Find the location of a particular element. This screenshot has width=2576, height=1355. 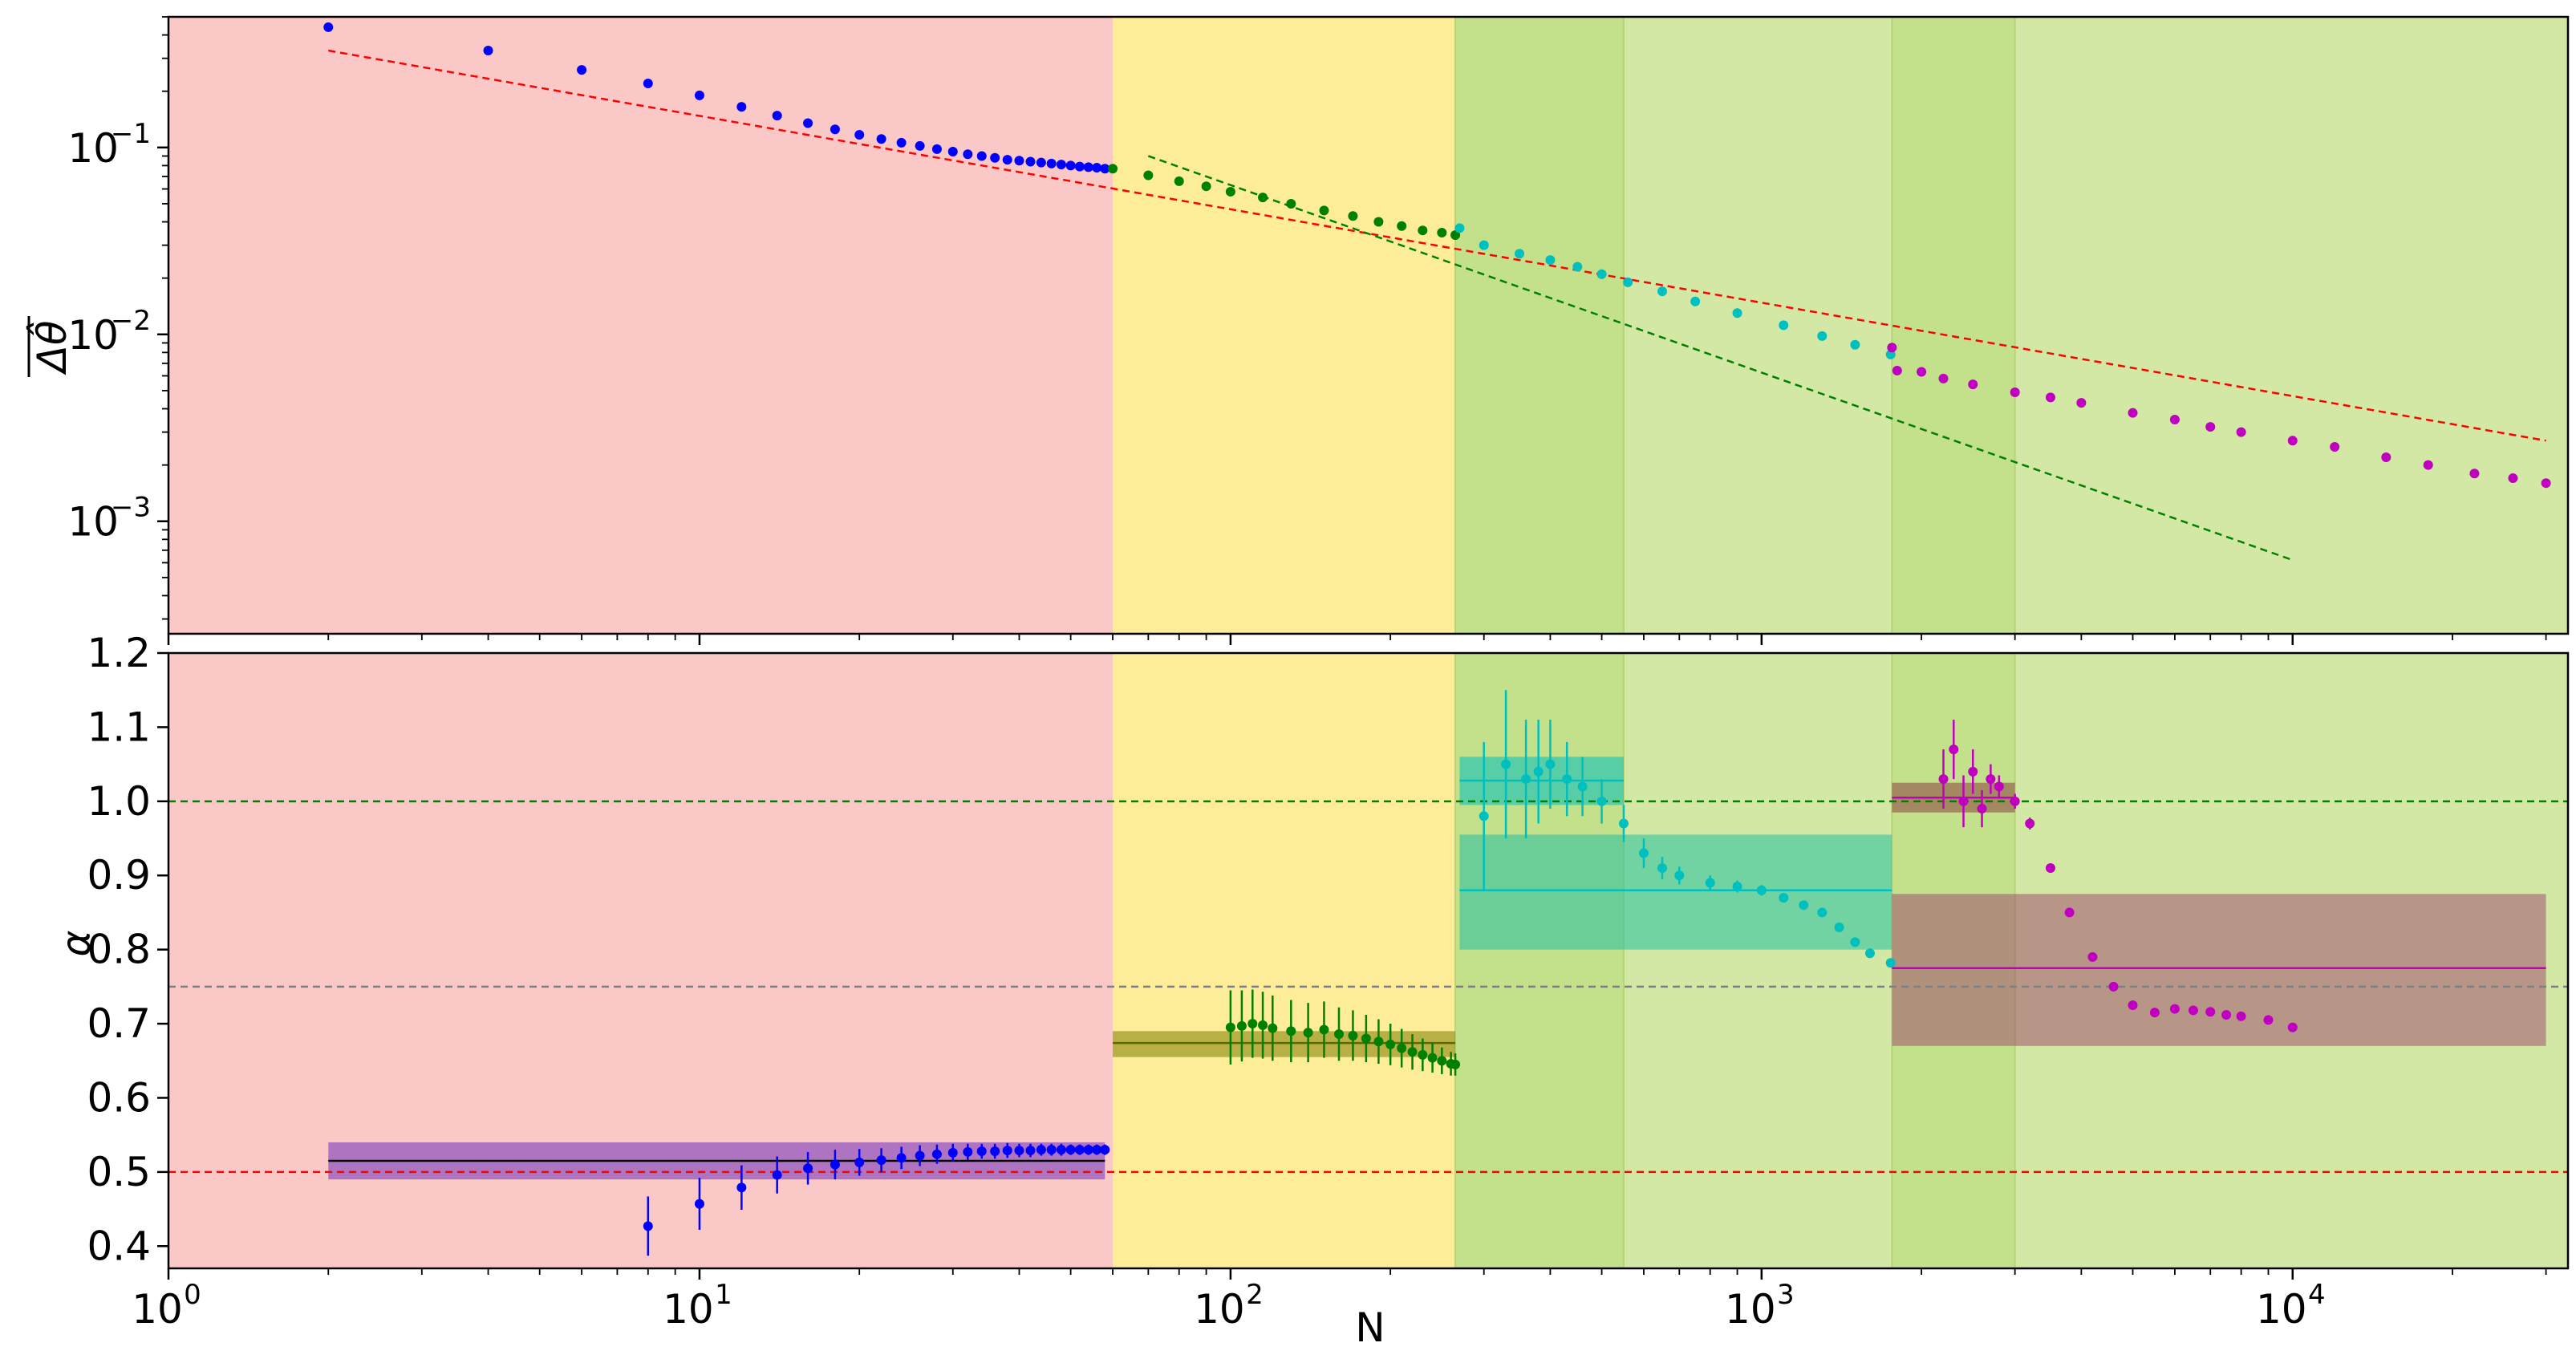

x-tick-label-exponent: 4 is located at coordinates (2317, 1295).